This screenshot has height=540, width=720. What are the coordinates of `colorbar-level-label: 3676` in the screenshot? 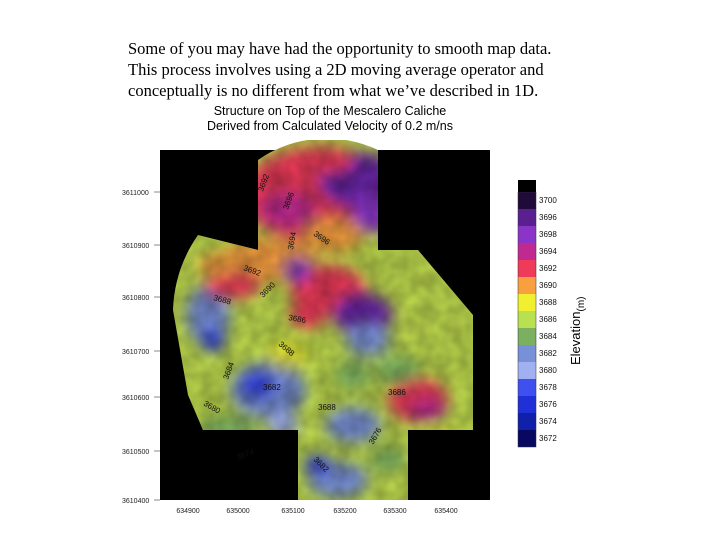 It's located at (548, 404).